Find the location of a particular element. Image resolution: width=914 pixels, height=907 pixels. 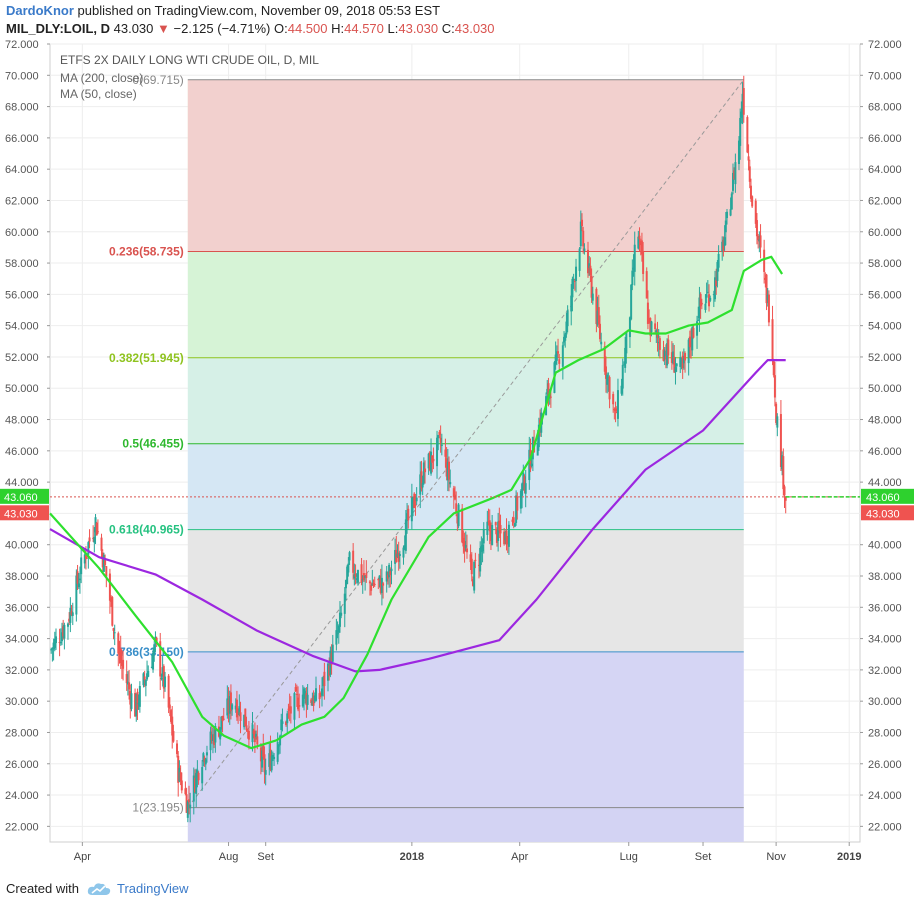

x-tick-label: Nov is located at coordinates (776, 857).